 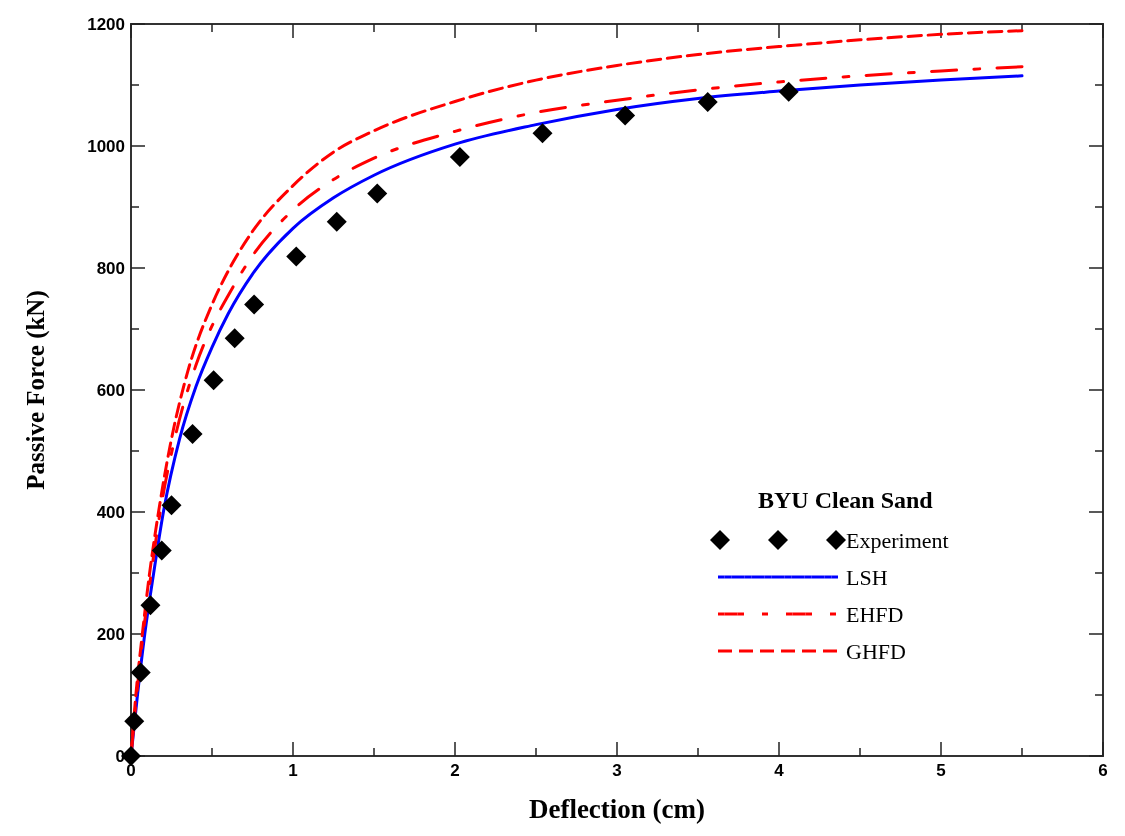 What do you see at coordinates (875, 614) in the screenshot?
I see `legend-label: EHFD` at bounding box center [875, 614].